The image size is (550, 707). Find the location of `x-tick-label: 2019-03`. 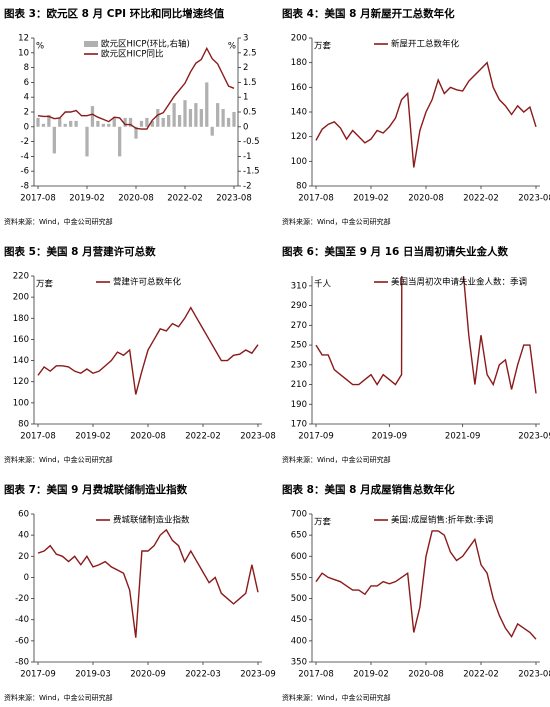

x-tick-label: 2019-03 is located at coordinates (93, 675).